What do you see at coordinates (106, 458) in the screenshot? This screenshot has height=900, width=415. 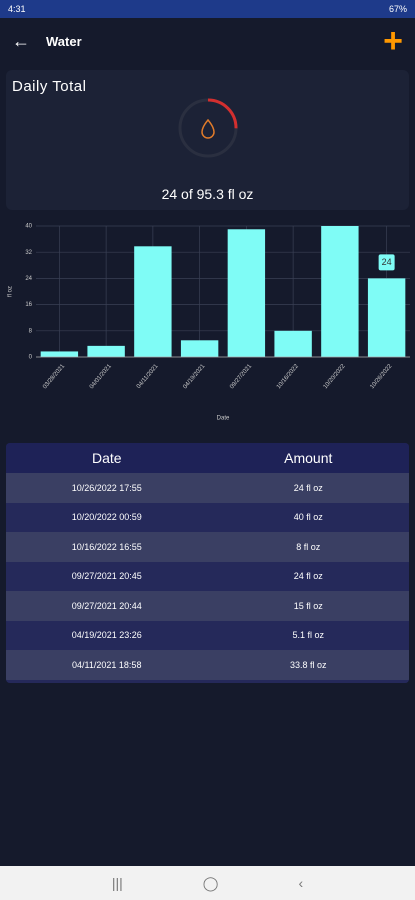 I see `header-cell: Date` at bounding box center [106, 458].